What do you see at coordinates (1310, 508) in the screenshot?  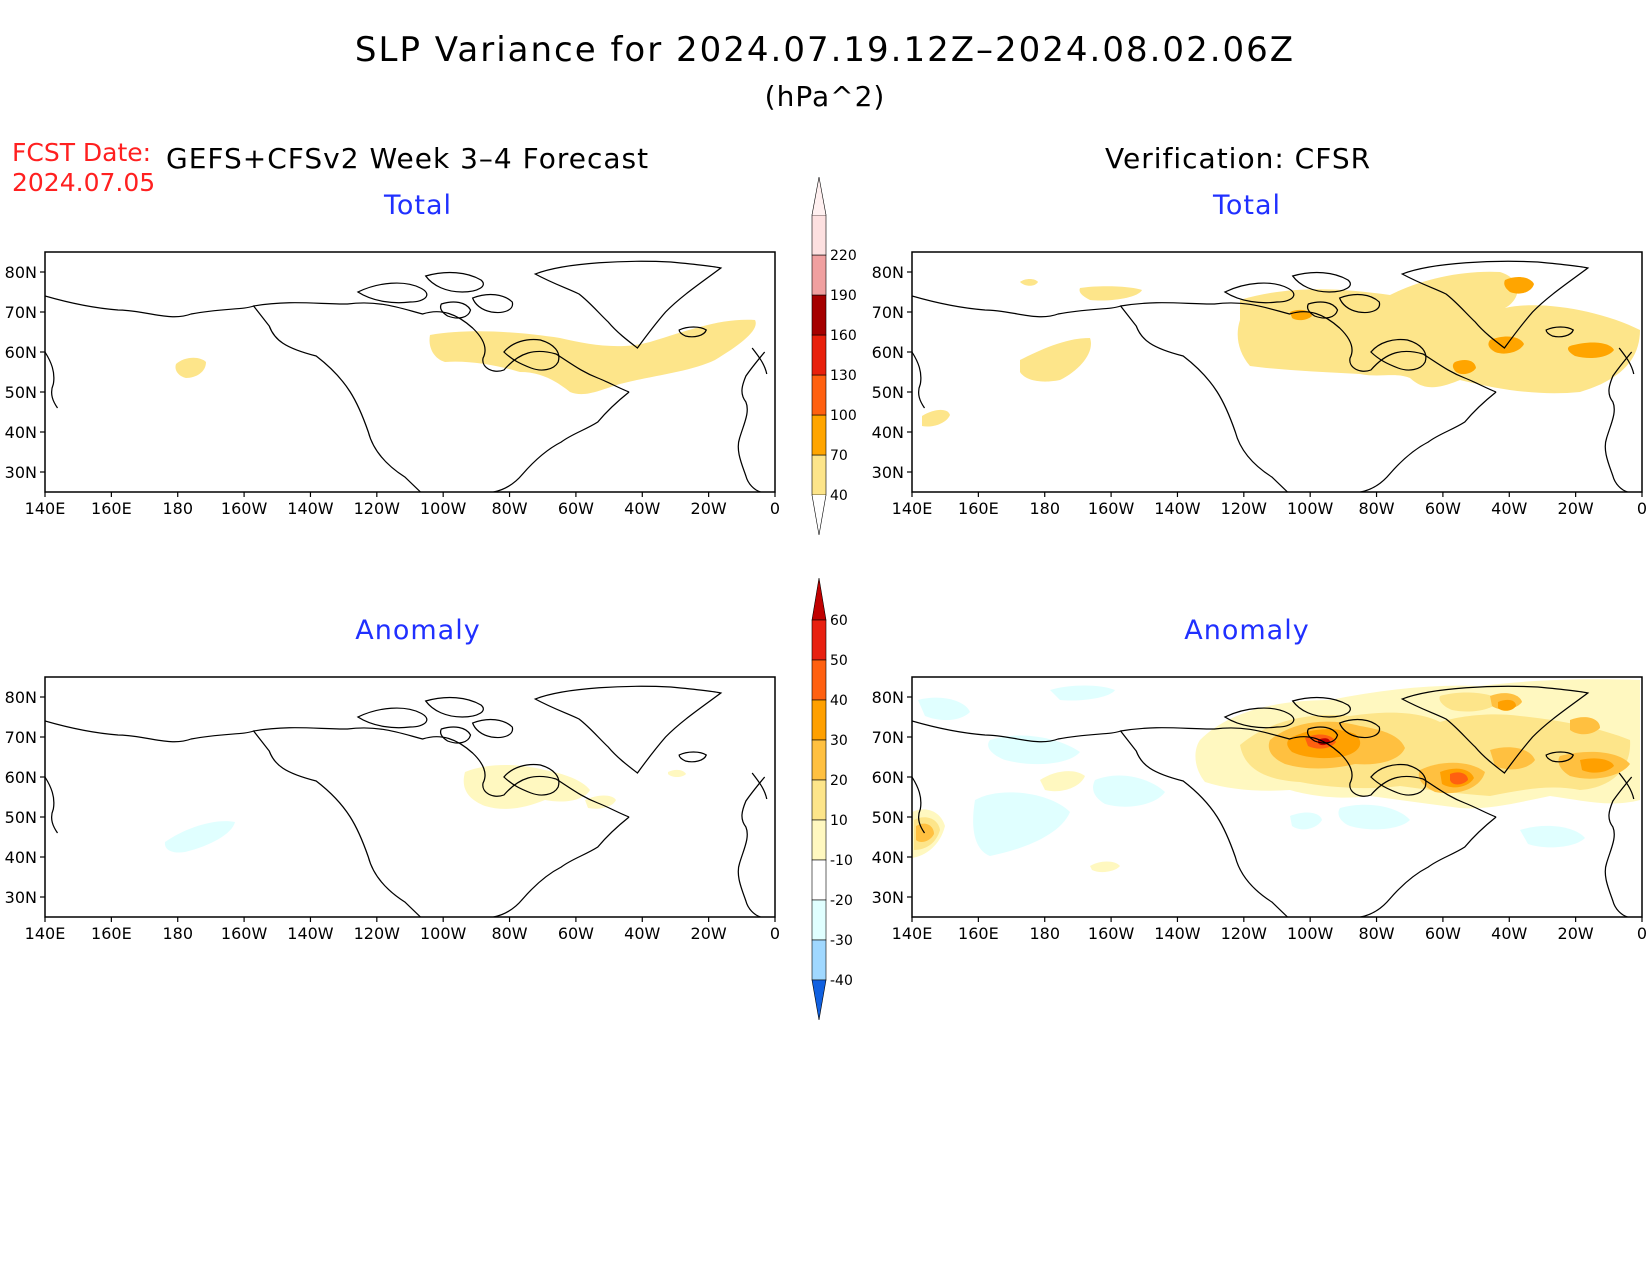 I see `lon-tick-label: 100W` at bounding box center [1310, 508].